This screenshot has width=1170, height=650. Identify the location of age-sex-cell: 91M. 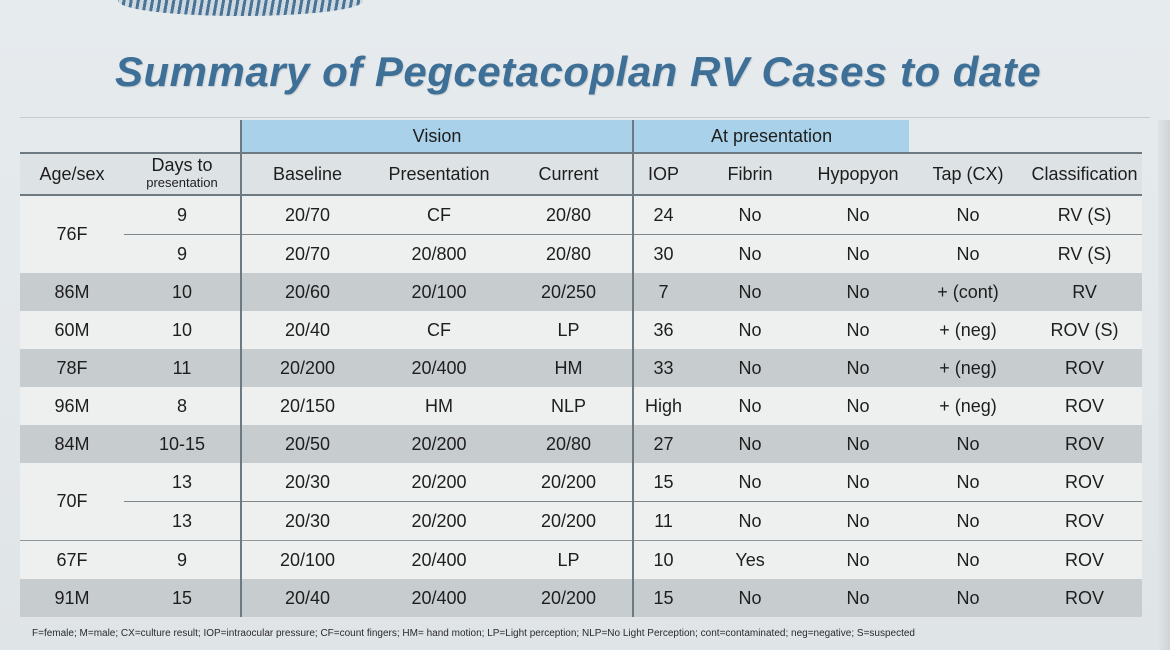
(72, 598).